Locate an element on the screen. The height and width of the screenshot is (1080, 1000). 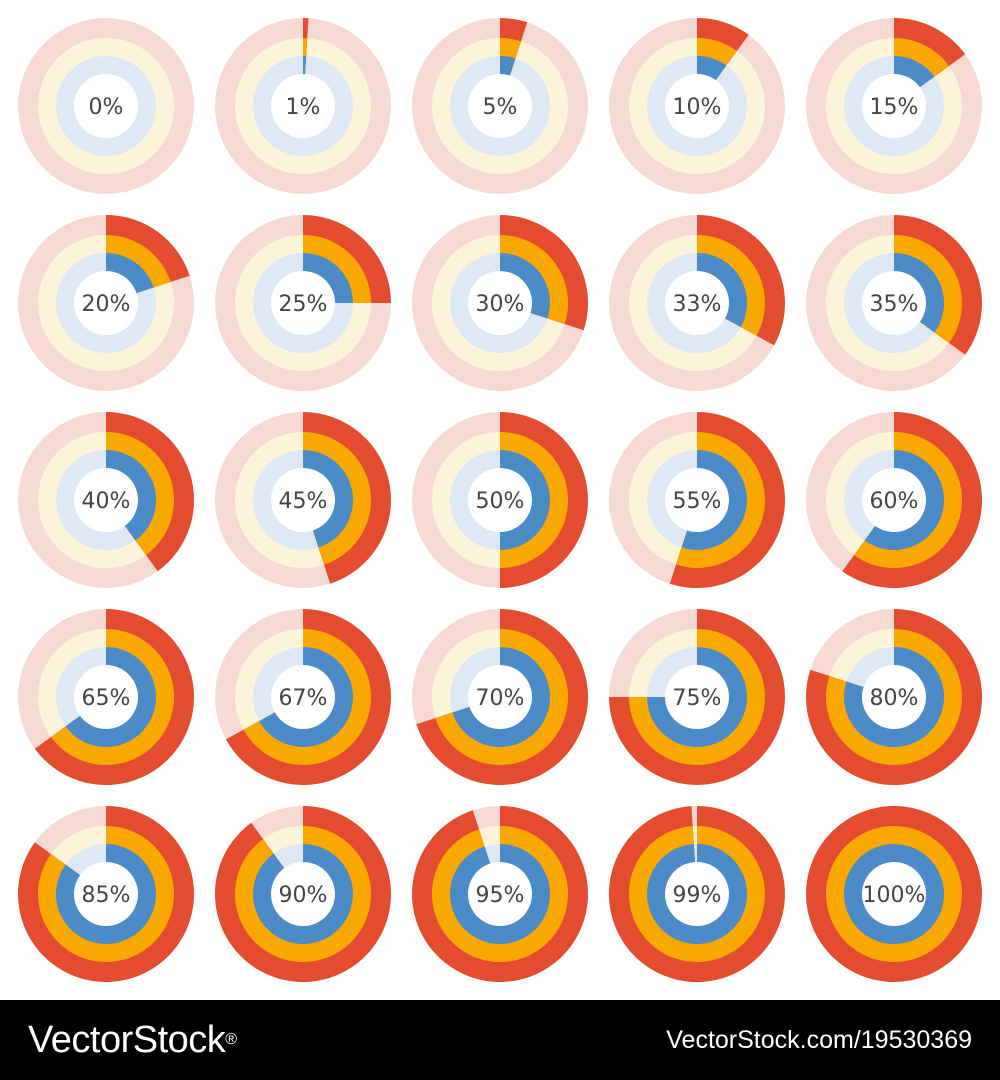
donut-67-percent: 67% is located at coordinates (303, 697).